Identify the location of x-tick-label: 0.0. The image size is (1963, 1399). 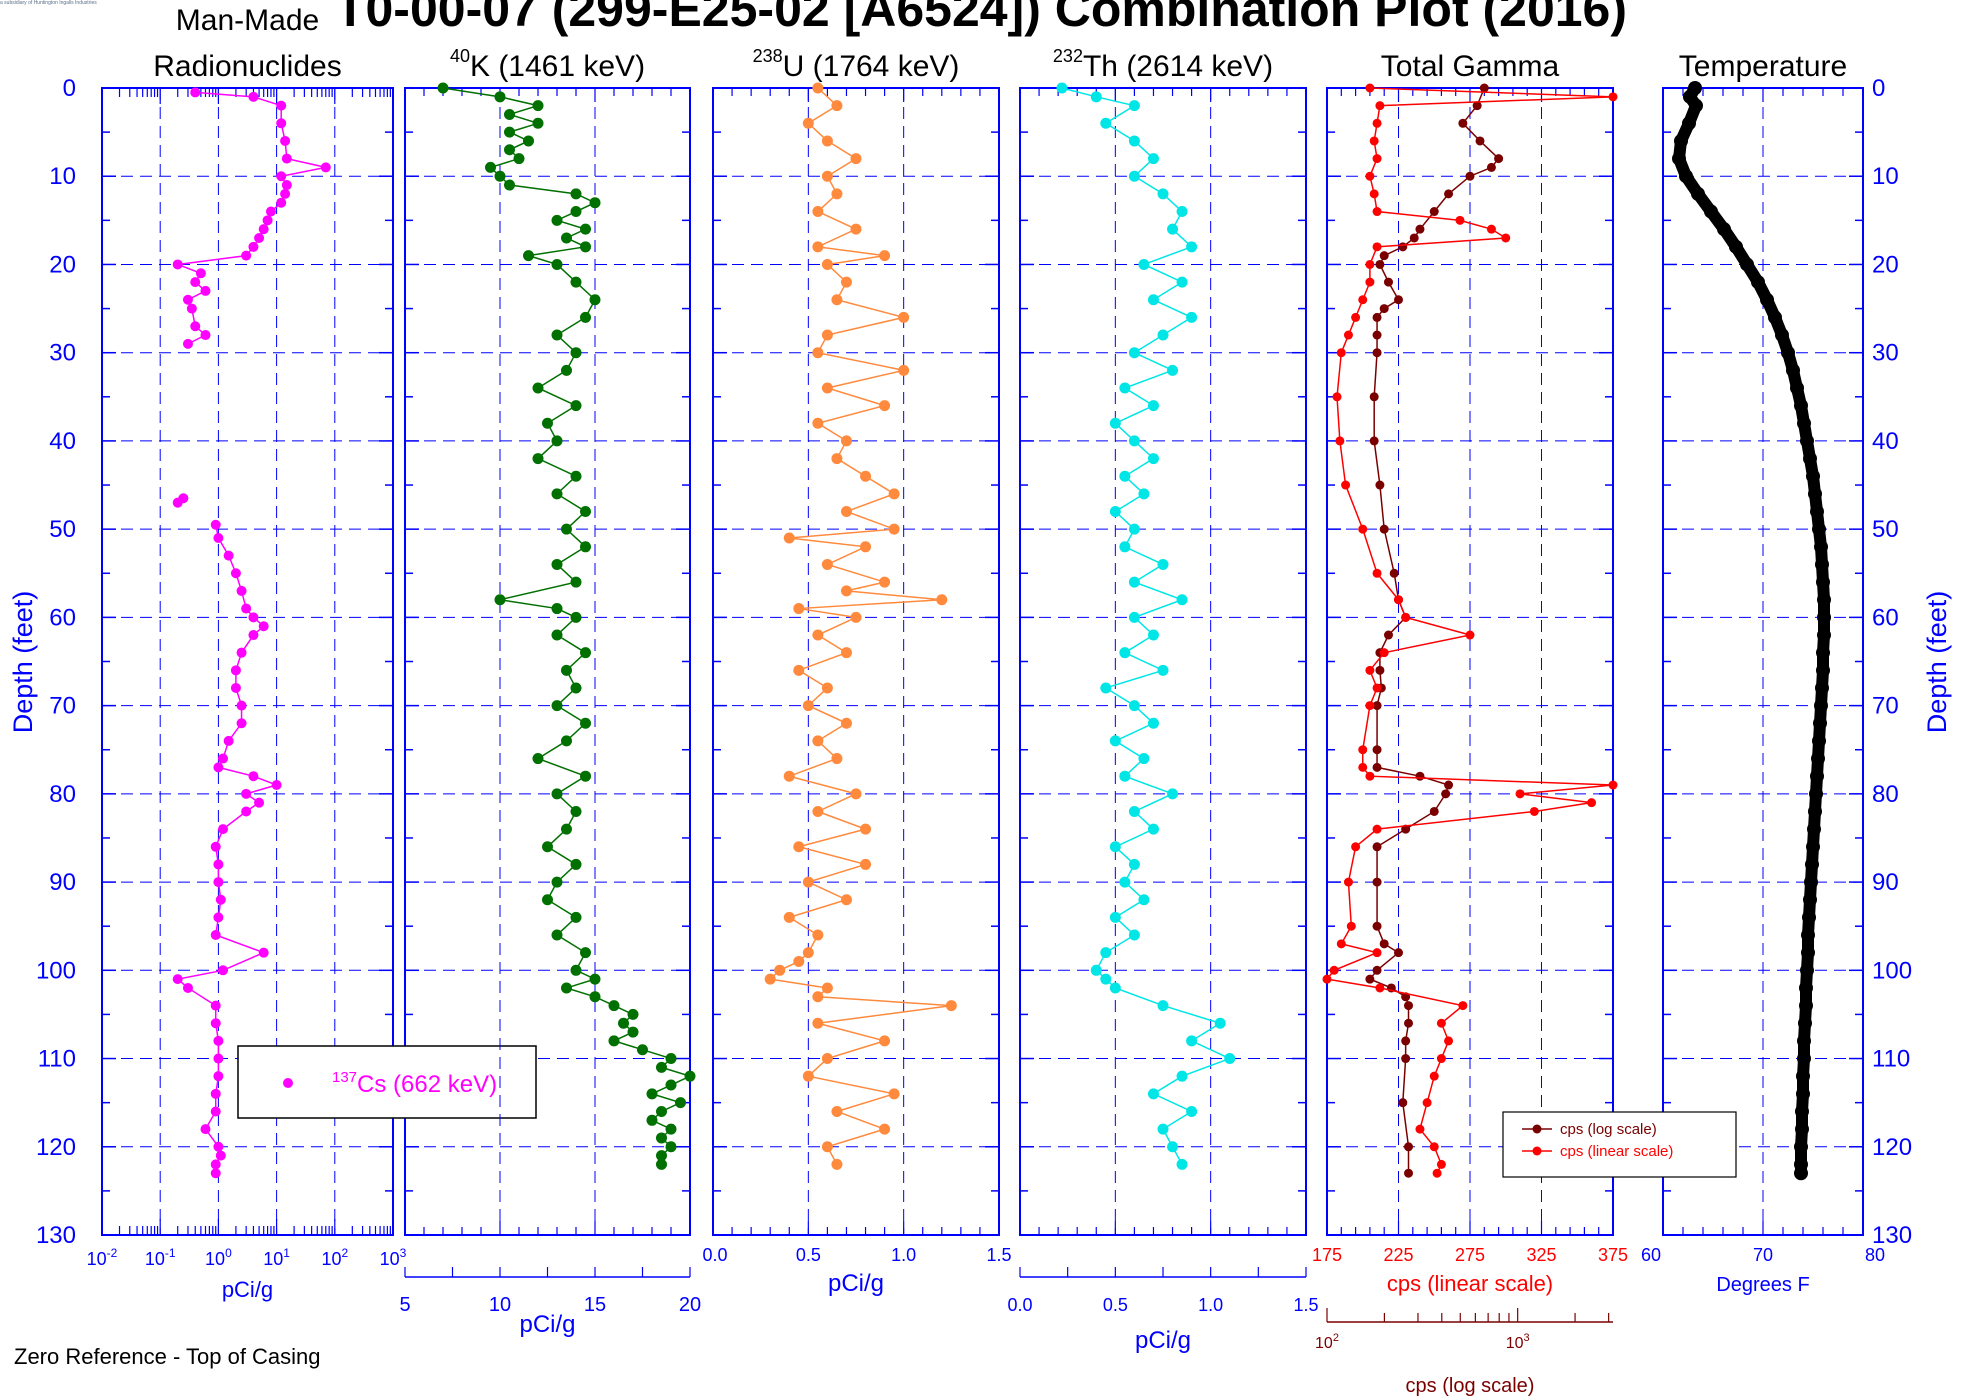
(1019, 1305).